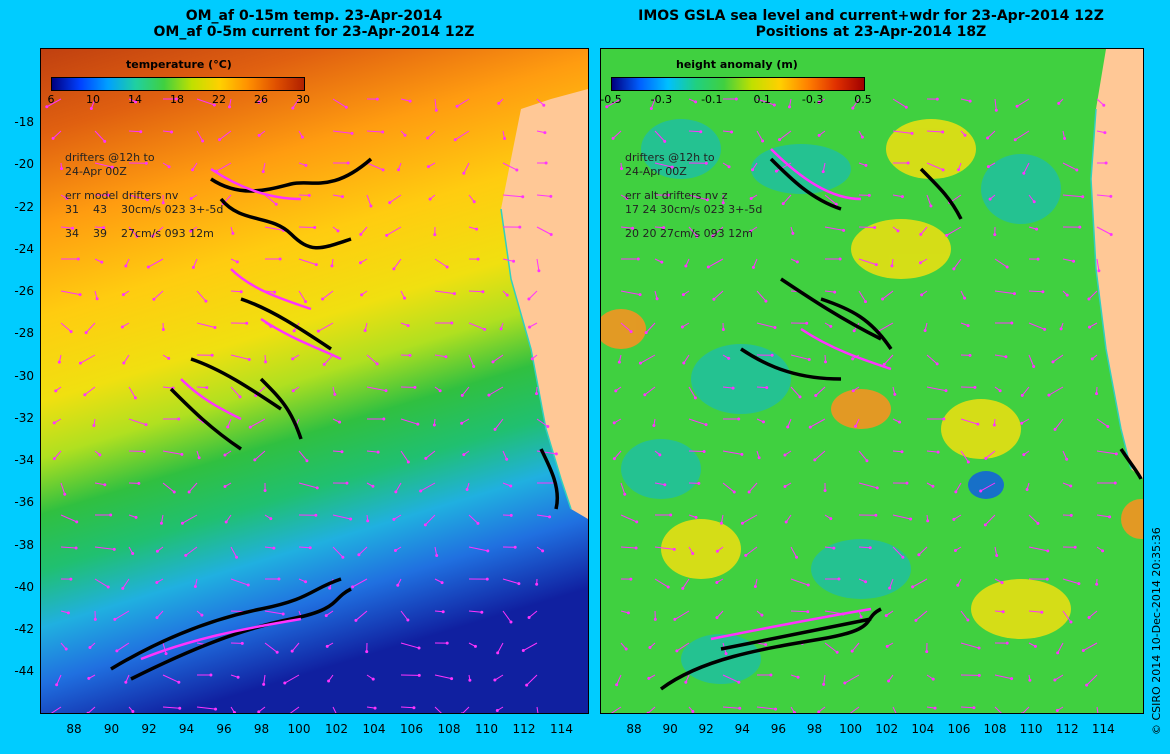 The image size is (1170, 754). What do you see at coordinates (139, 233) in the screenshot?
I see `left-legend-line5: 34 39 27cm/s 093 12m` at bounding box center [139, 233].